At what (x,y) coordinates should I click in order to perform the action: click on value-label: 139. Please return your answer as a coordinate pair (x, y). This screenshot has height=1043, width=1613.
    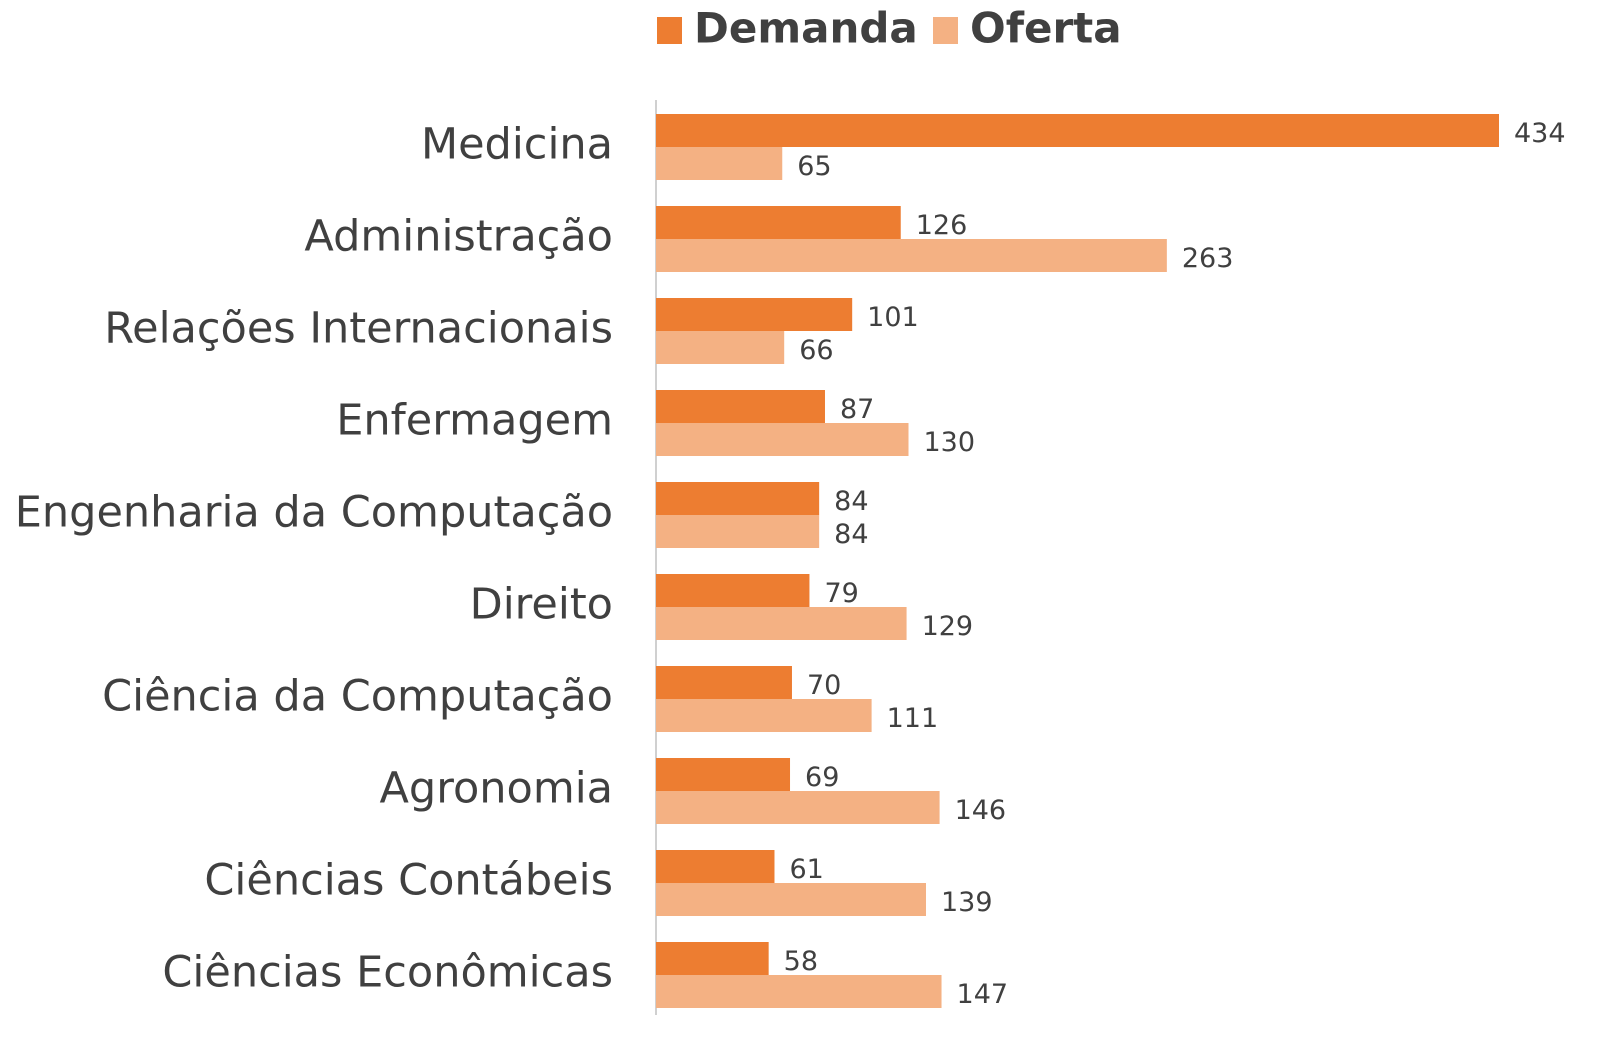
    Looking at the image, I should click on (967, 902).